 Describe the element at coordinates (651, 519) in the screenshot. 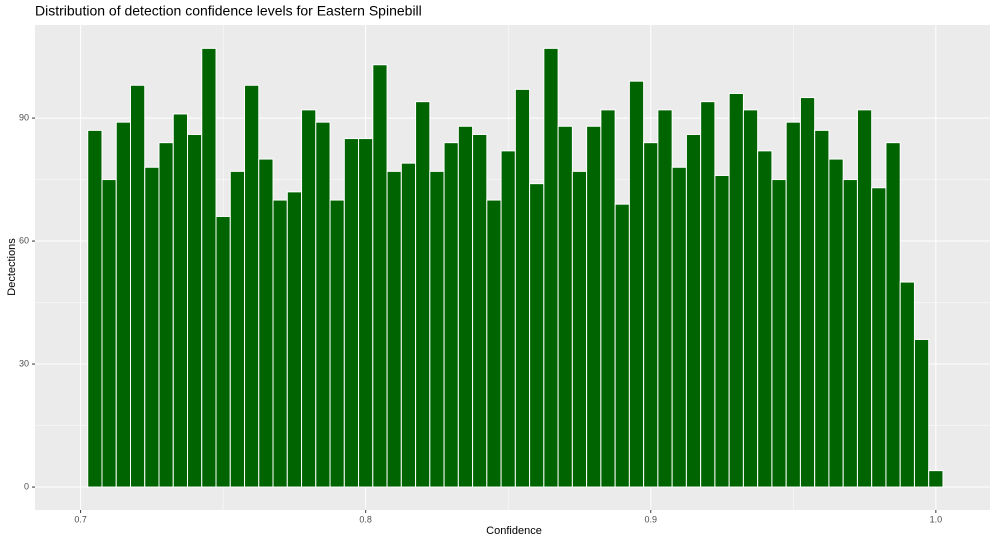

I see `x-tick-label: 0.9` at that location.